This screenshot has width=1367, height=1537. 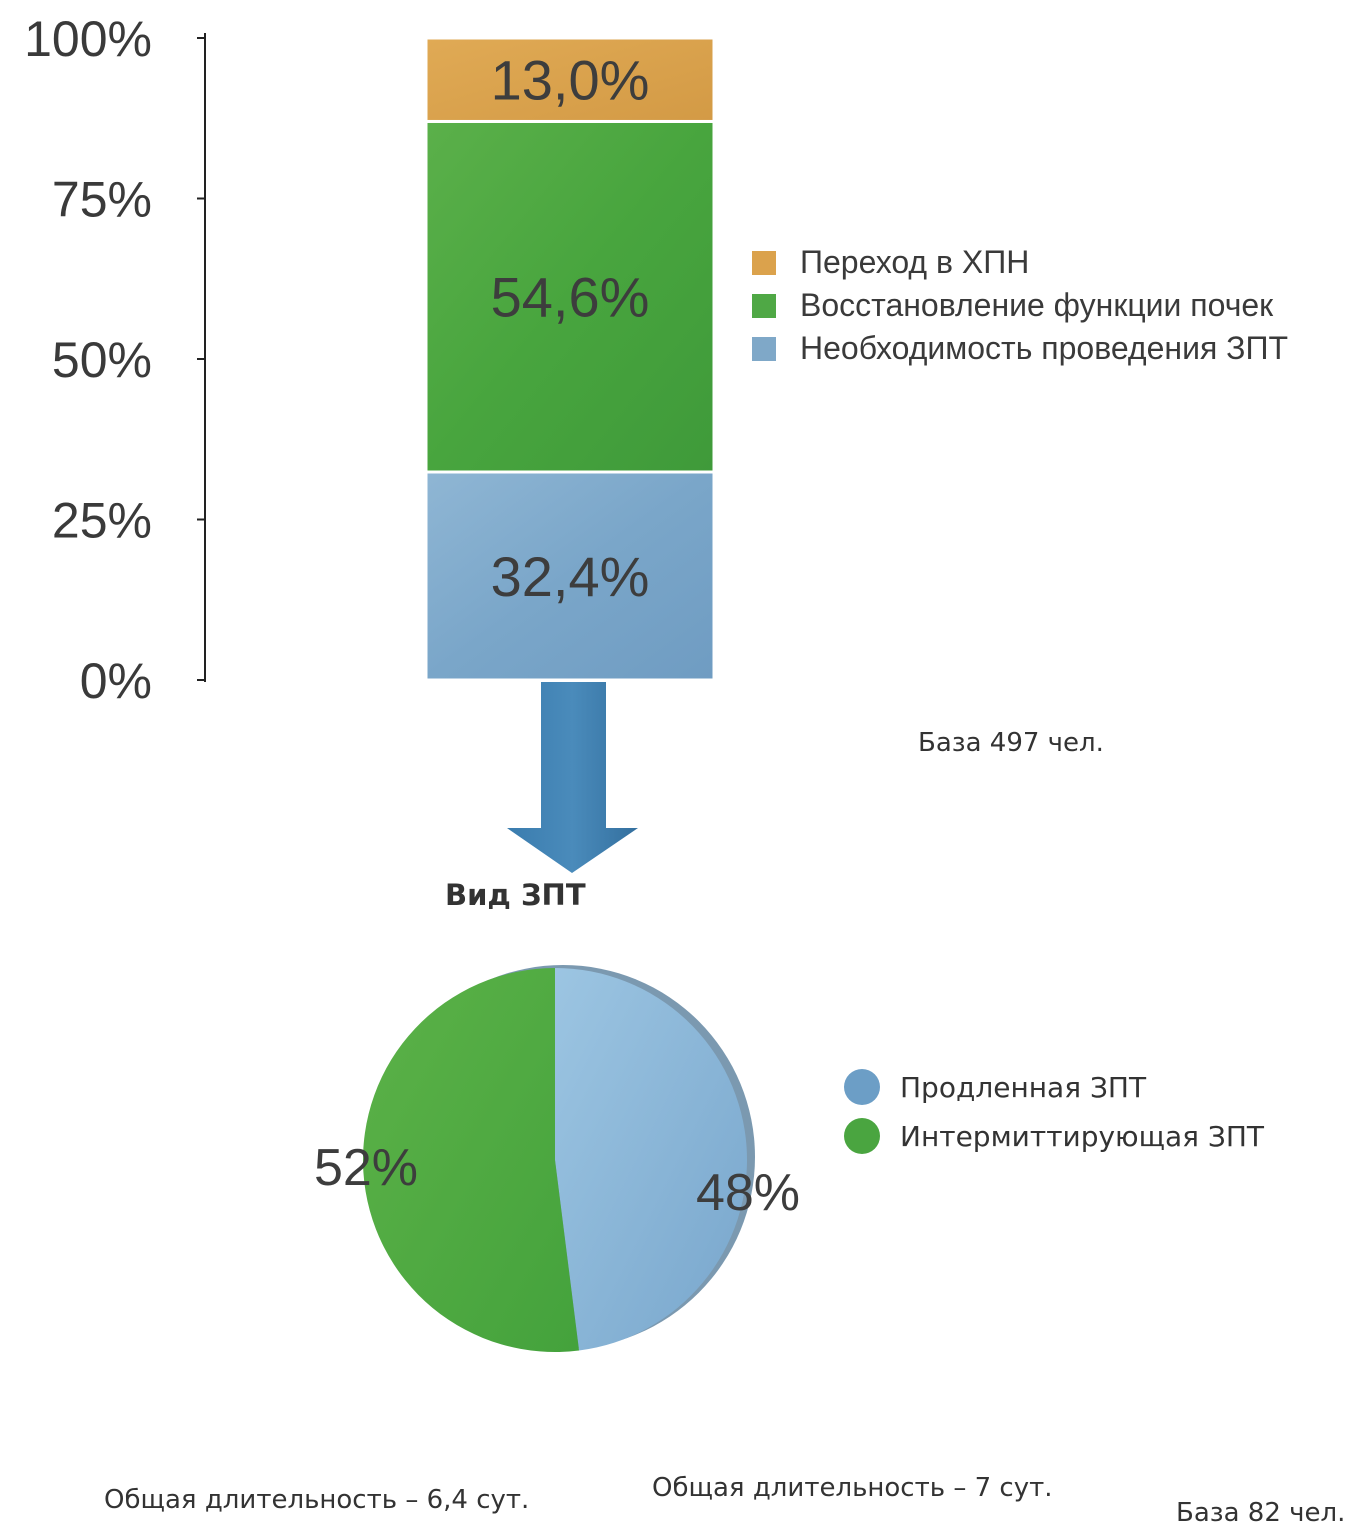 I want to click on y-tick-label: 50%, so click(x=102, y=360).